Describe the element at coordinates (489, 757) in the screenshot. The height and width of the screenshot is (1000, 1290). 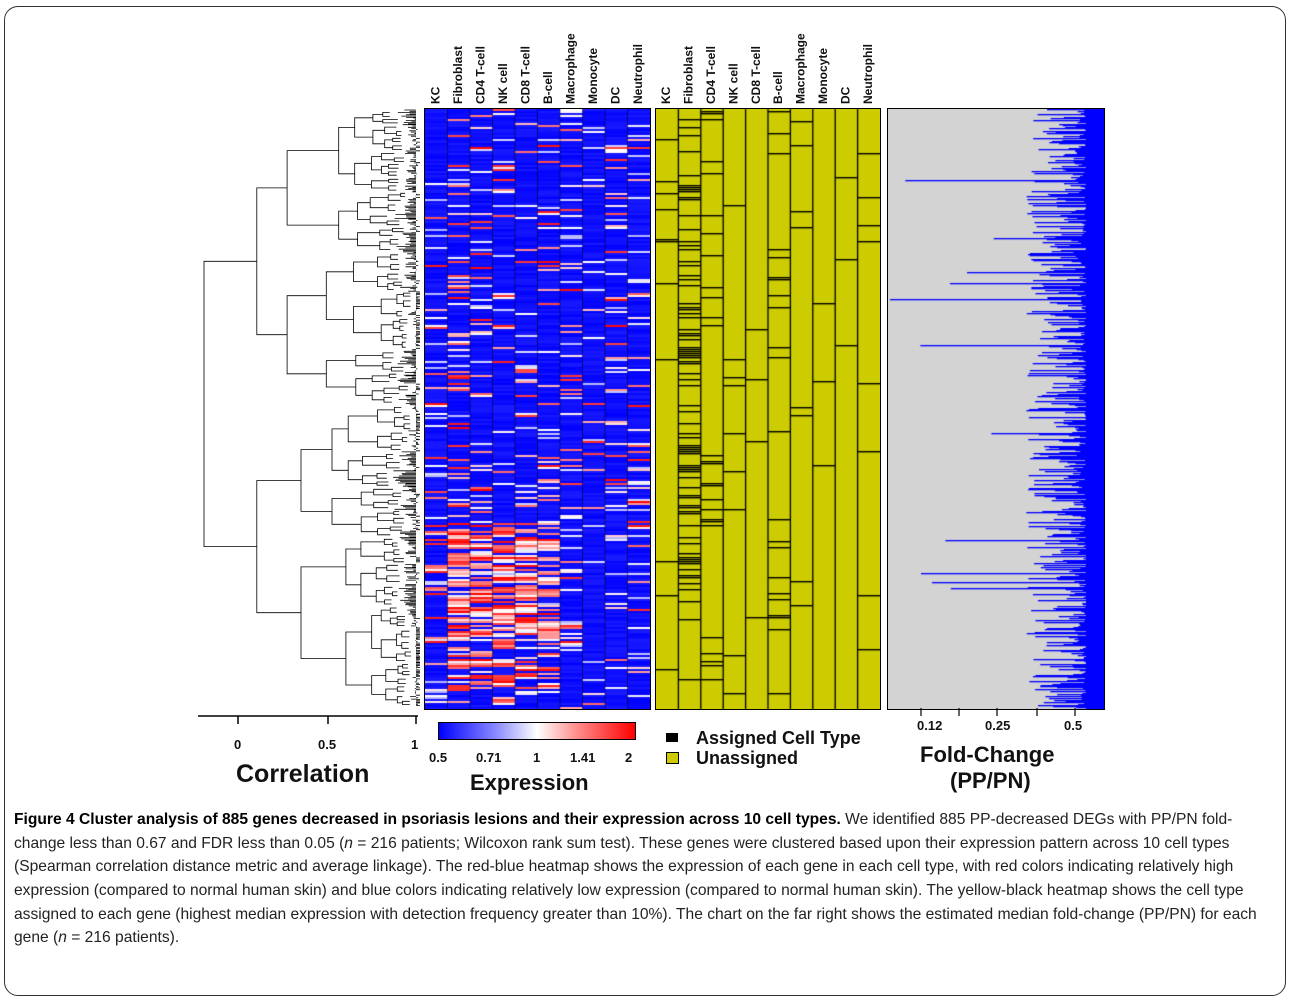
I see `expression-tick: 0.71` at that location.